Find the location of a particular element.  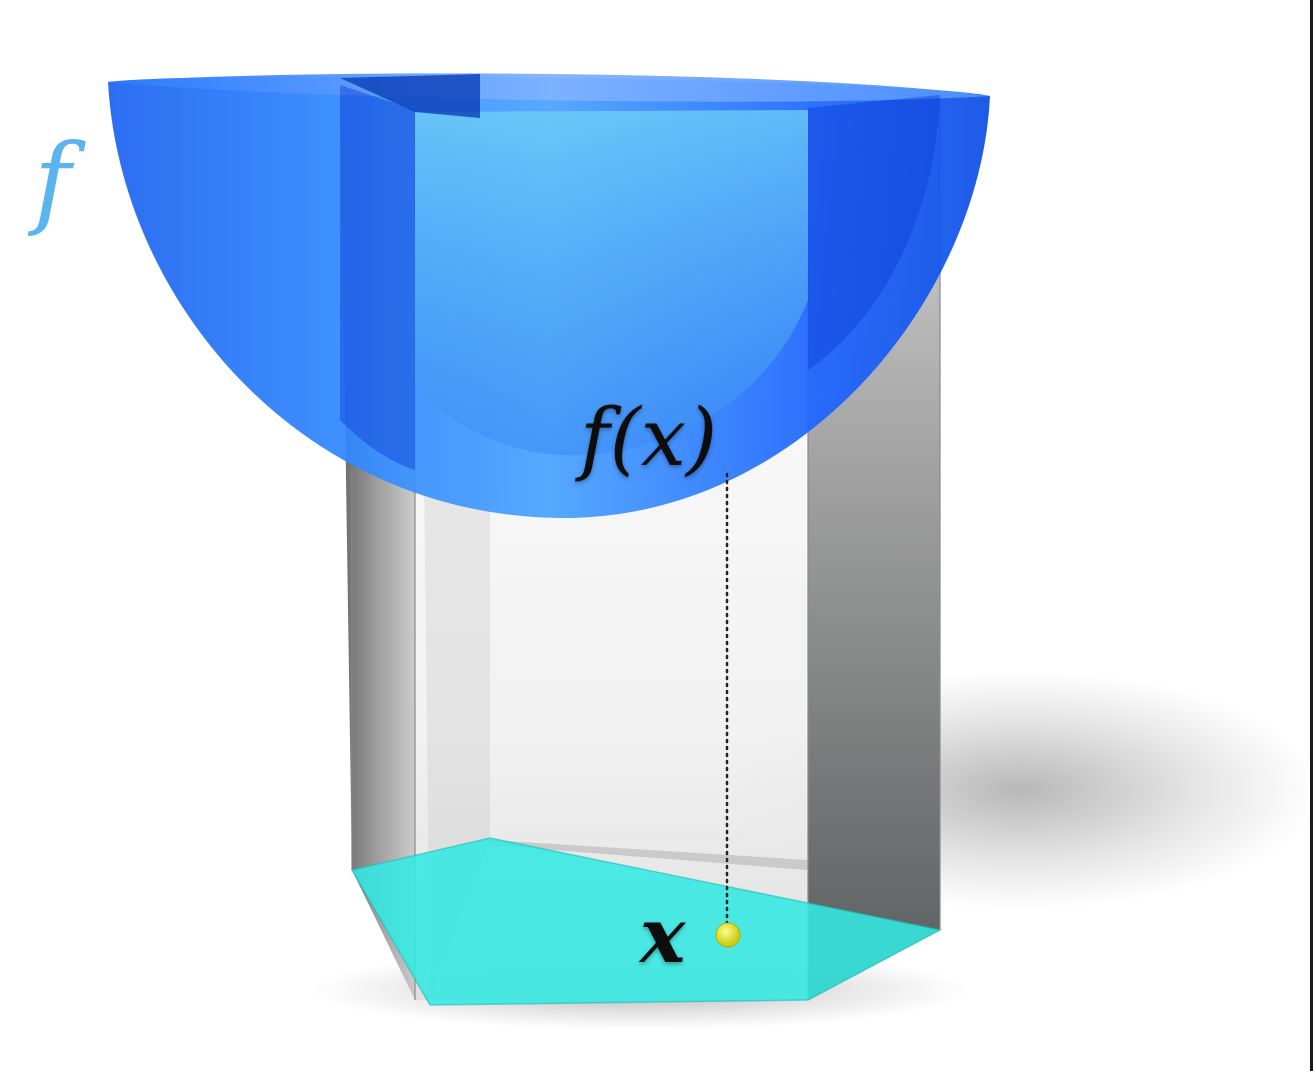

surface-inner is located at coordinates (611, 283).